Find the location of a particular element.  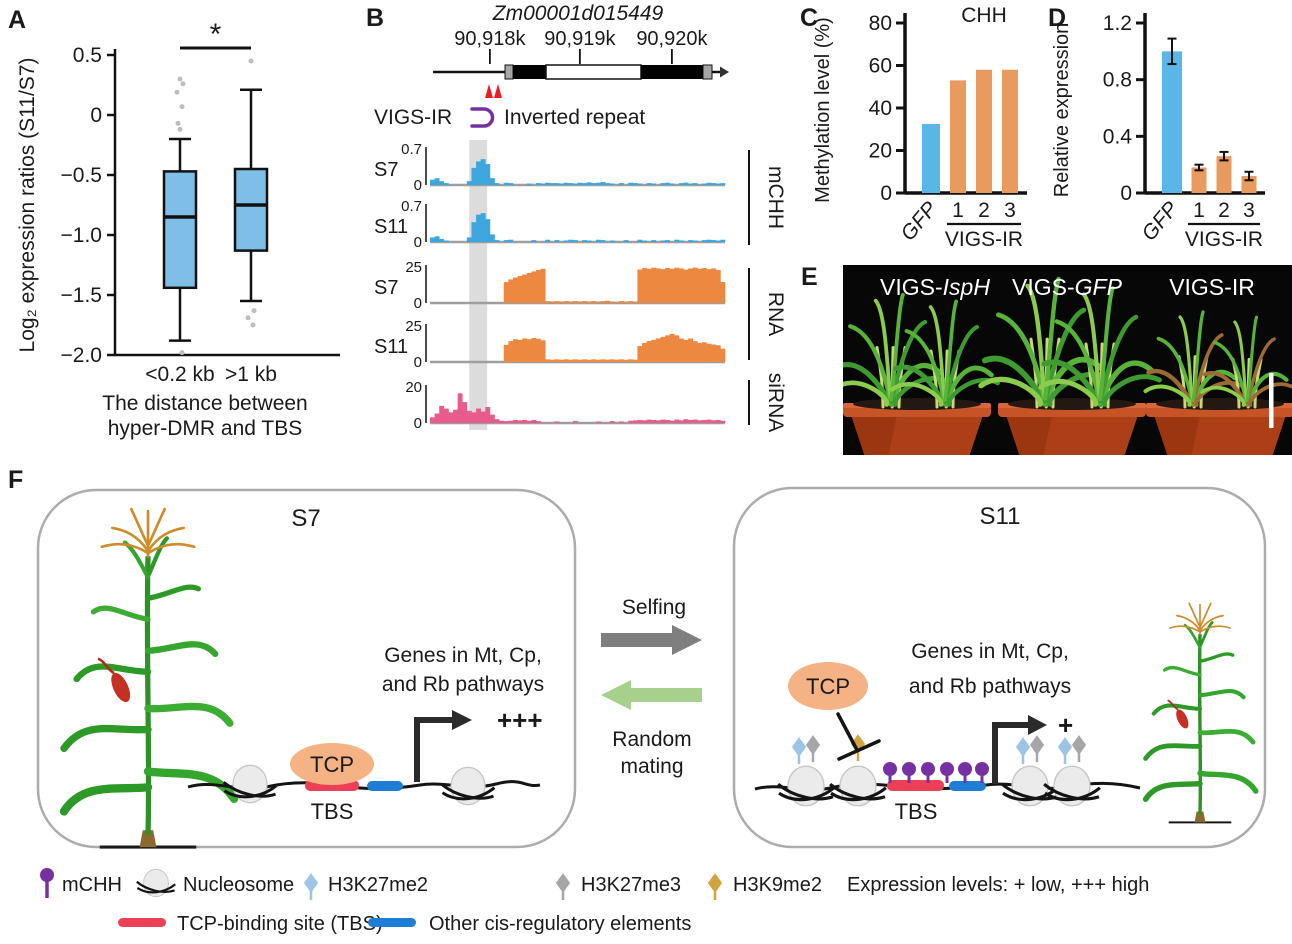

legend-h3k9me2: H3K9me2 is located at coordinates (777, 885).